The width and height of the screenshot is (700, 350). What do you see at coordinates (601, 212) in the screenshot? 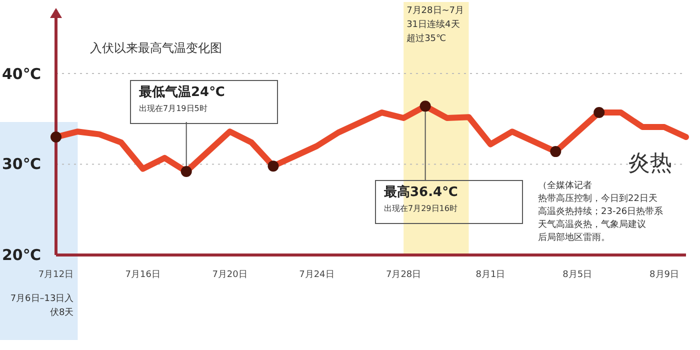
I see `annotation: 高温炎热持续；23-26日热带系` at bounding box center [601, 212].